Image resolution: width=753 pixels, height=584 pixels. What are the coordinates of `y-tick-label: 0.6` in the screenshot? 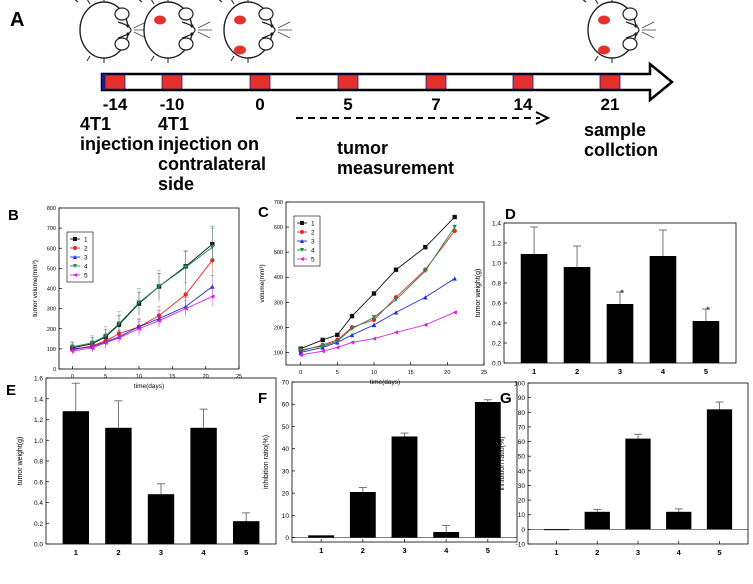 It's located at (496, 304).